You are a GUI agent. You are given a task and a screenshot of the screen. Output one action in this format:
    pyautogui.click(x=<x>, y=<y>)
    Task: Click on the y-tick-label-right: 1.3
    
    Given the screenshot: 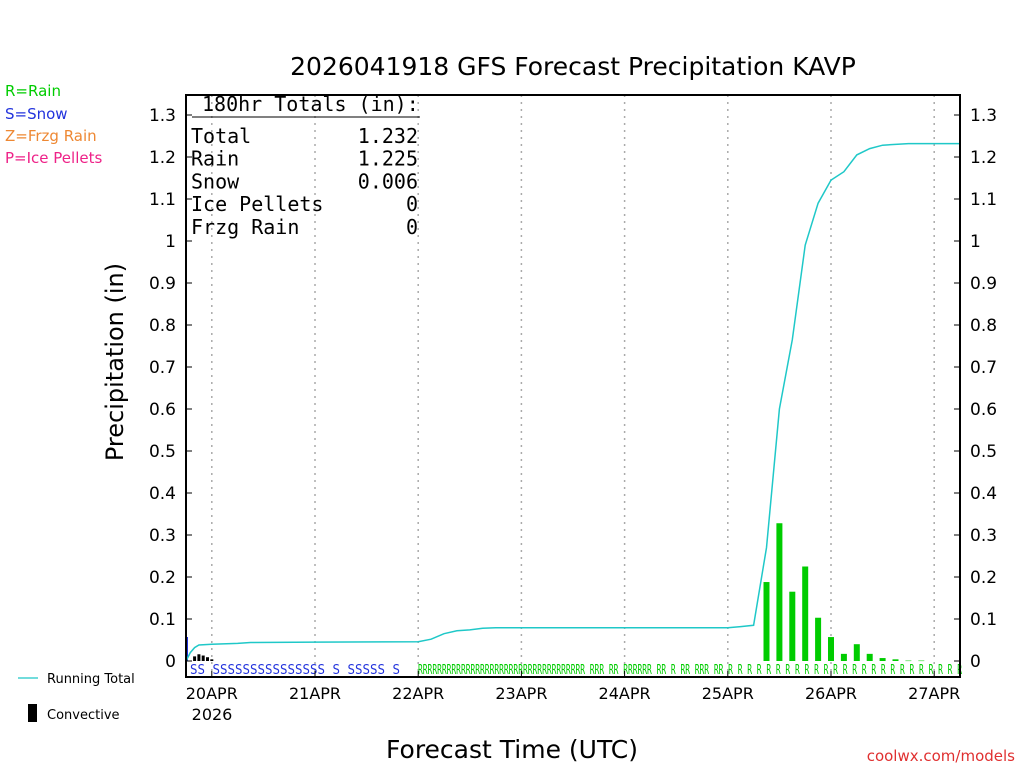 What is the action you would take?
    pyautogui.click(x=983, y=116)
    